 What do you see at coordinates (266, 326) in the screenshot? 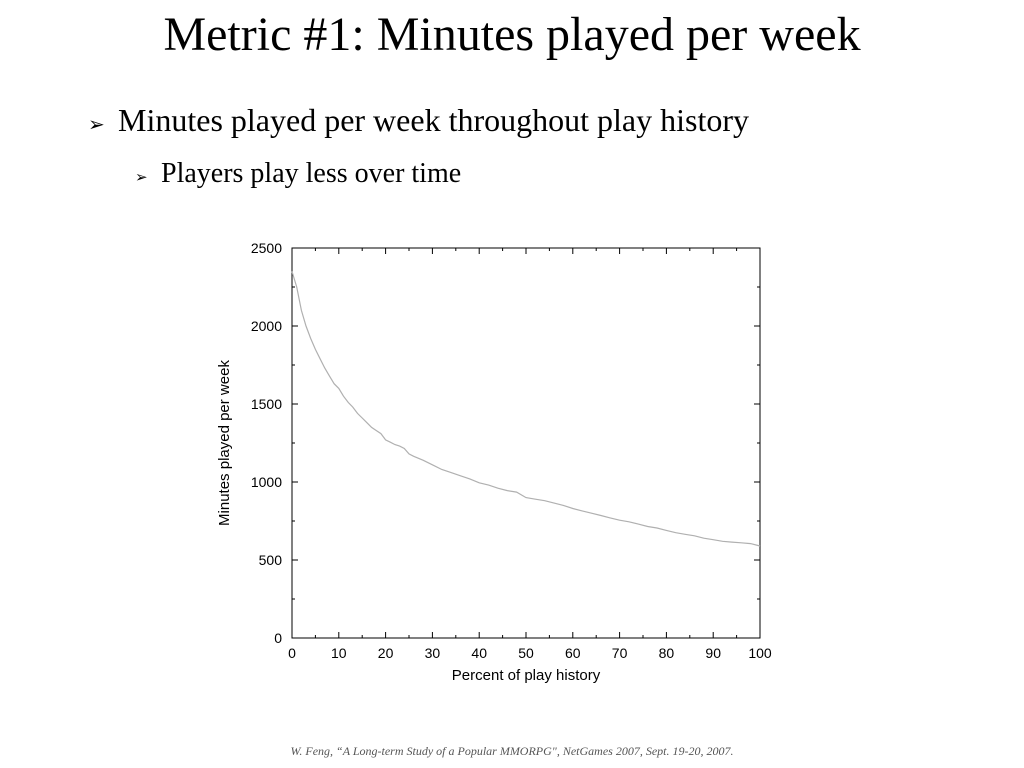
I see `y-tick-label: 2000` at bounding box center [266, 326].